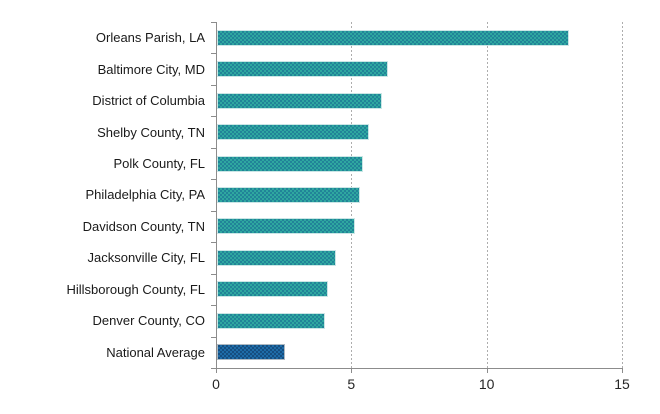  I want to click on category-label: Polk County, FL, so click(159, 164).